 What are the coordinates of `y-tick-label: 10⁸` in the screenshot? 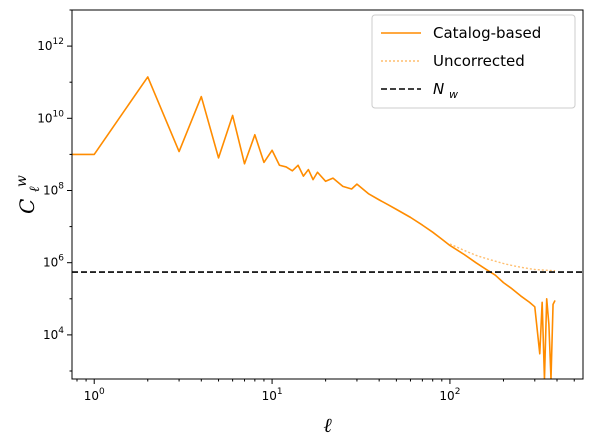 It's located at (53, 189).